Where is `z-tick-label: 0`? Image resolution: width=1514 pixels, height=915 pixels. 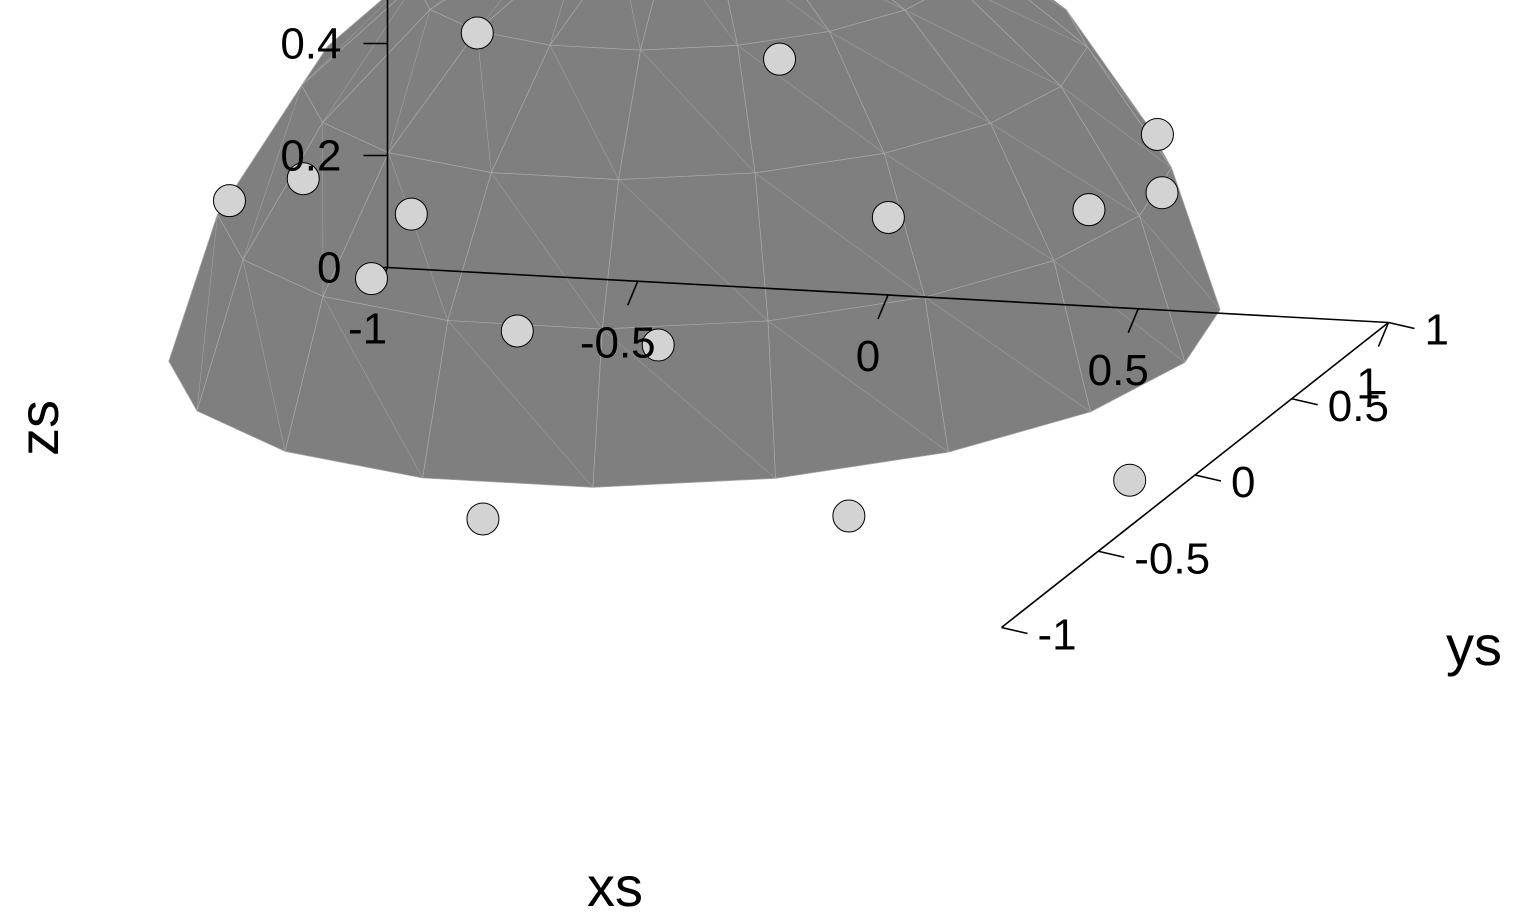
z-tick-label: 0 is located at coordinates (329, 268).